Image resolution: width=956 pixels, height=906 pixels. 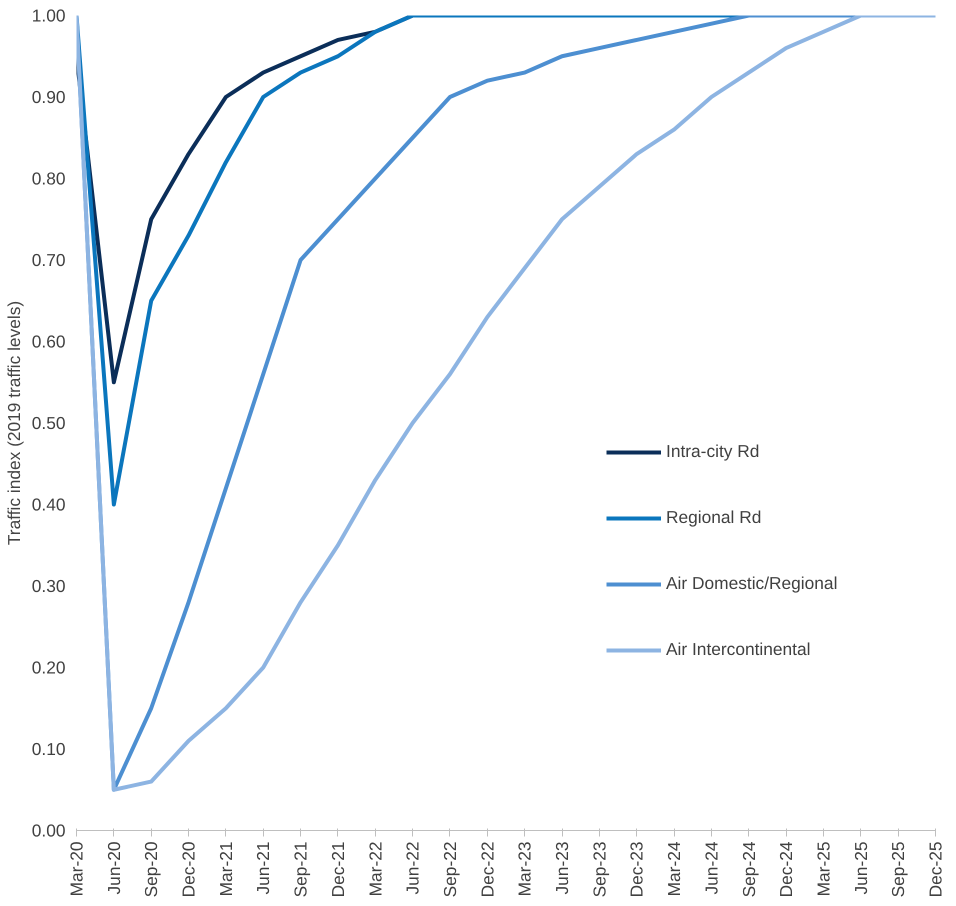 What do you see at coordinates (338, 869) in the screenshot?
I see `x-tick-label: Dec-21` at bounding box center [338, 869].